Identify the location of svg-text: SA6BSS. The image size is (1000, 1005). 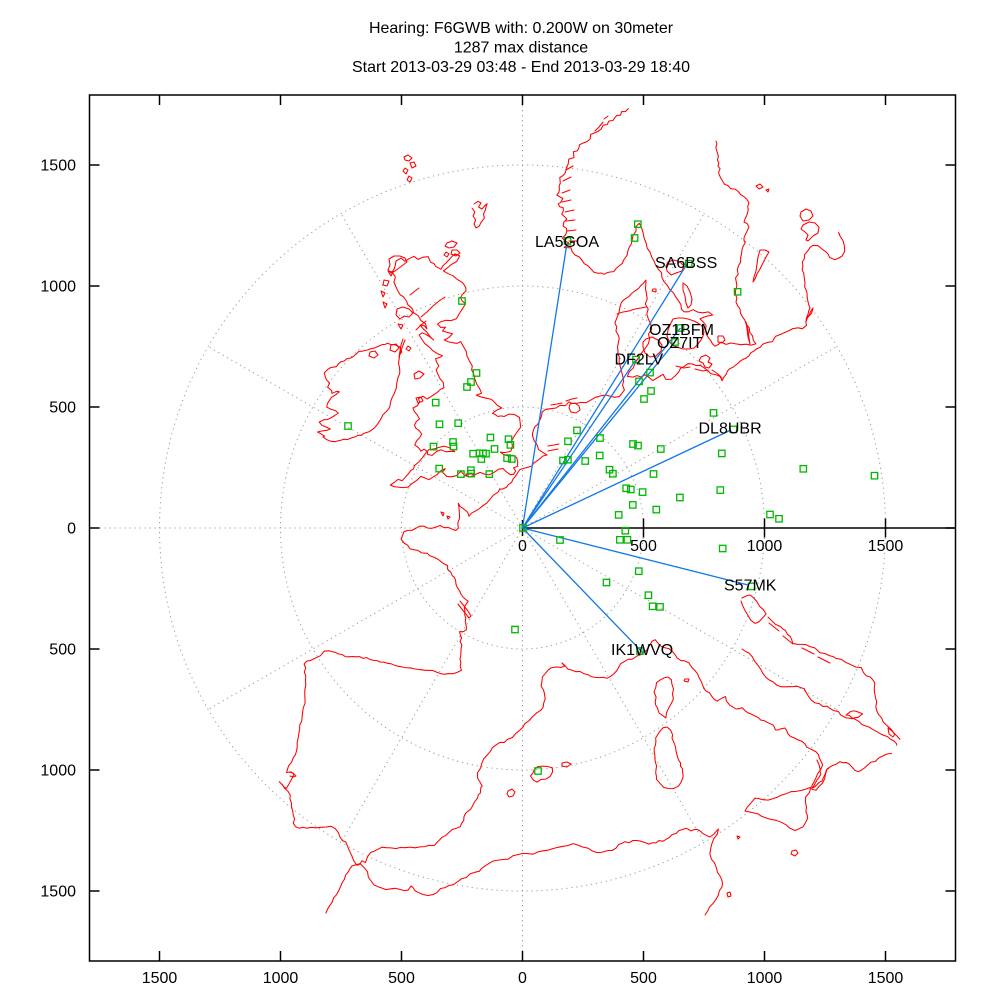
(686, 263).